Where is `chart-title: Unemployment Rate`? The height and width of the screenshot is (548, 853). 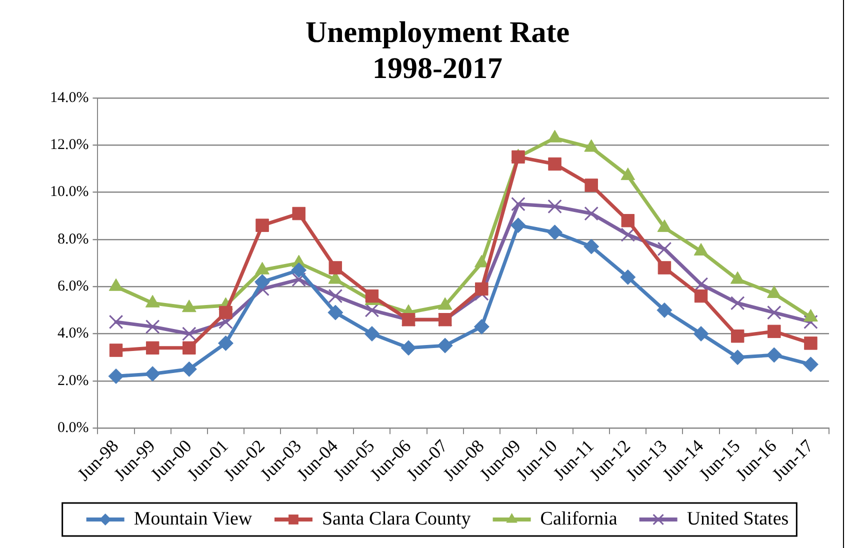
chart-title: Unemployment Rate is located at coordinates (437, 32).